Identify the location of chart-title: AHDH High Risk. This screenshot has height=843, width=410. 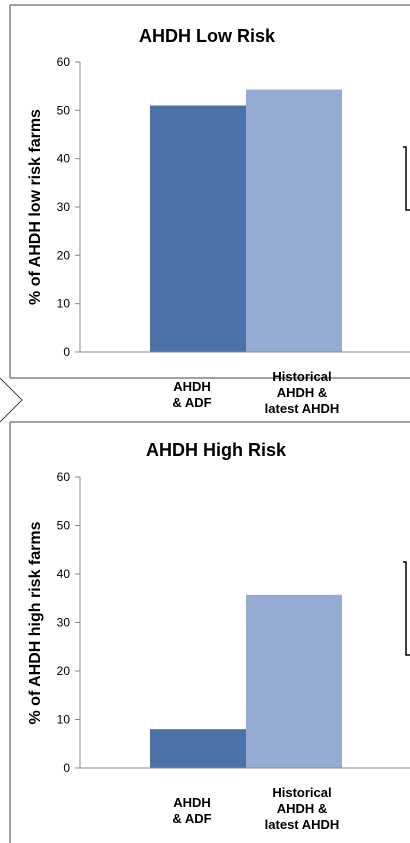
(216, 450).